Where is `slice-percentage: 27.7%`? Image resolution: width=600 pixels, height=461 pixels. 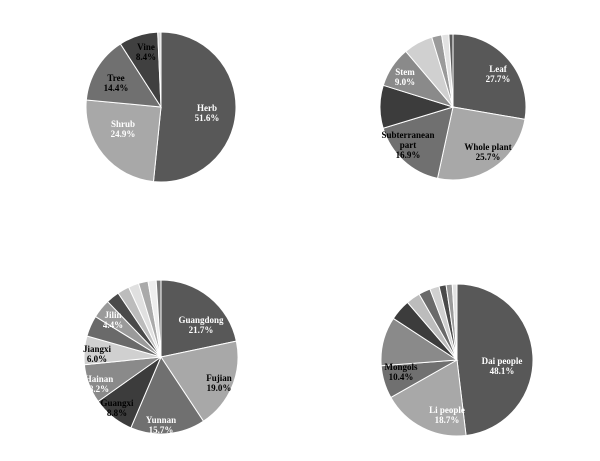 slice-percentage: 27.7% is located at coordinates (498, 79).